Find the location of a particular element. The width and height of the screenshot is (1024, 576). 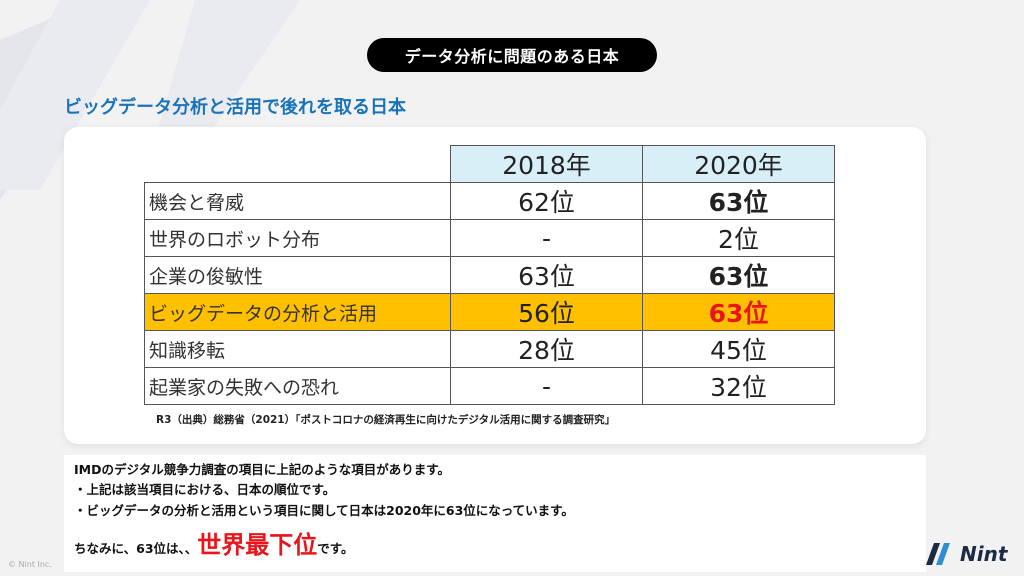

rank-2018: 63位 is located at coordinates (546, 275).